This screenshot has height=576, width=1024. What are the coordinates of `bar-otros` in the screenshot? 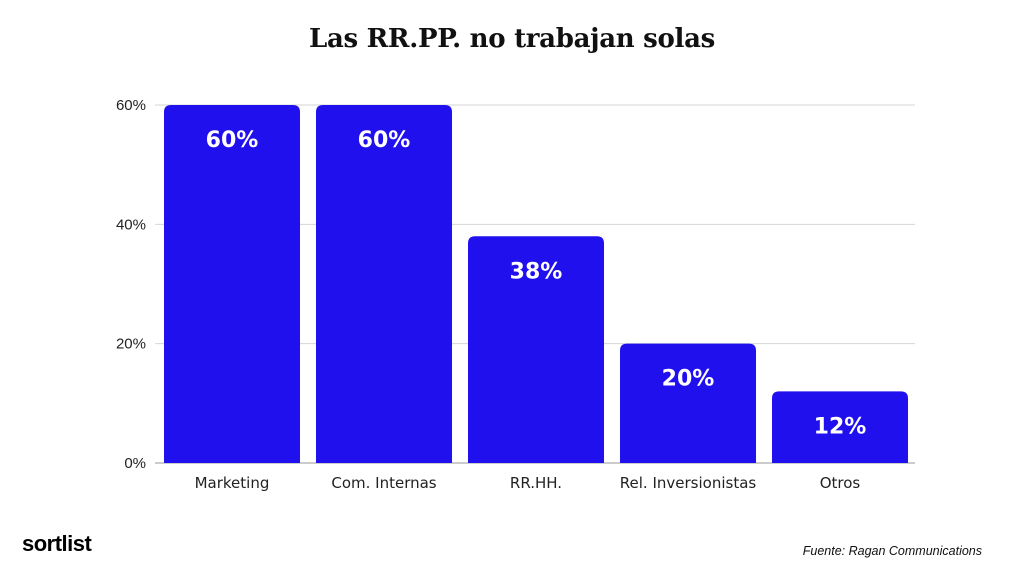 It's located at (840, 427).